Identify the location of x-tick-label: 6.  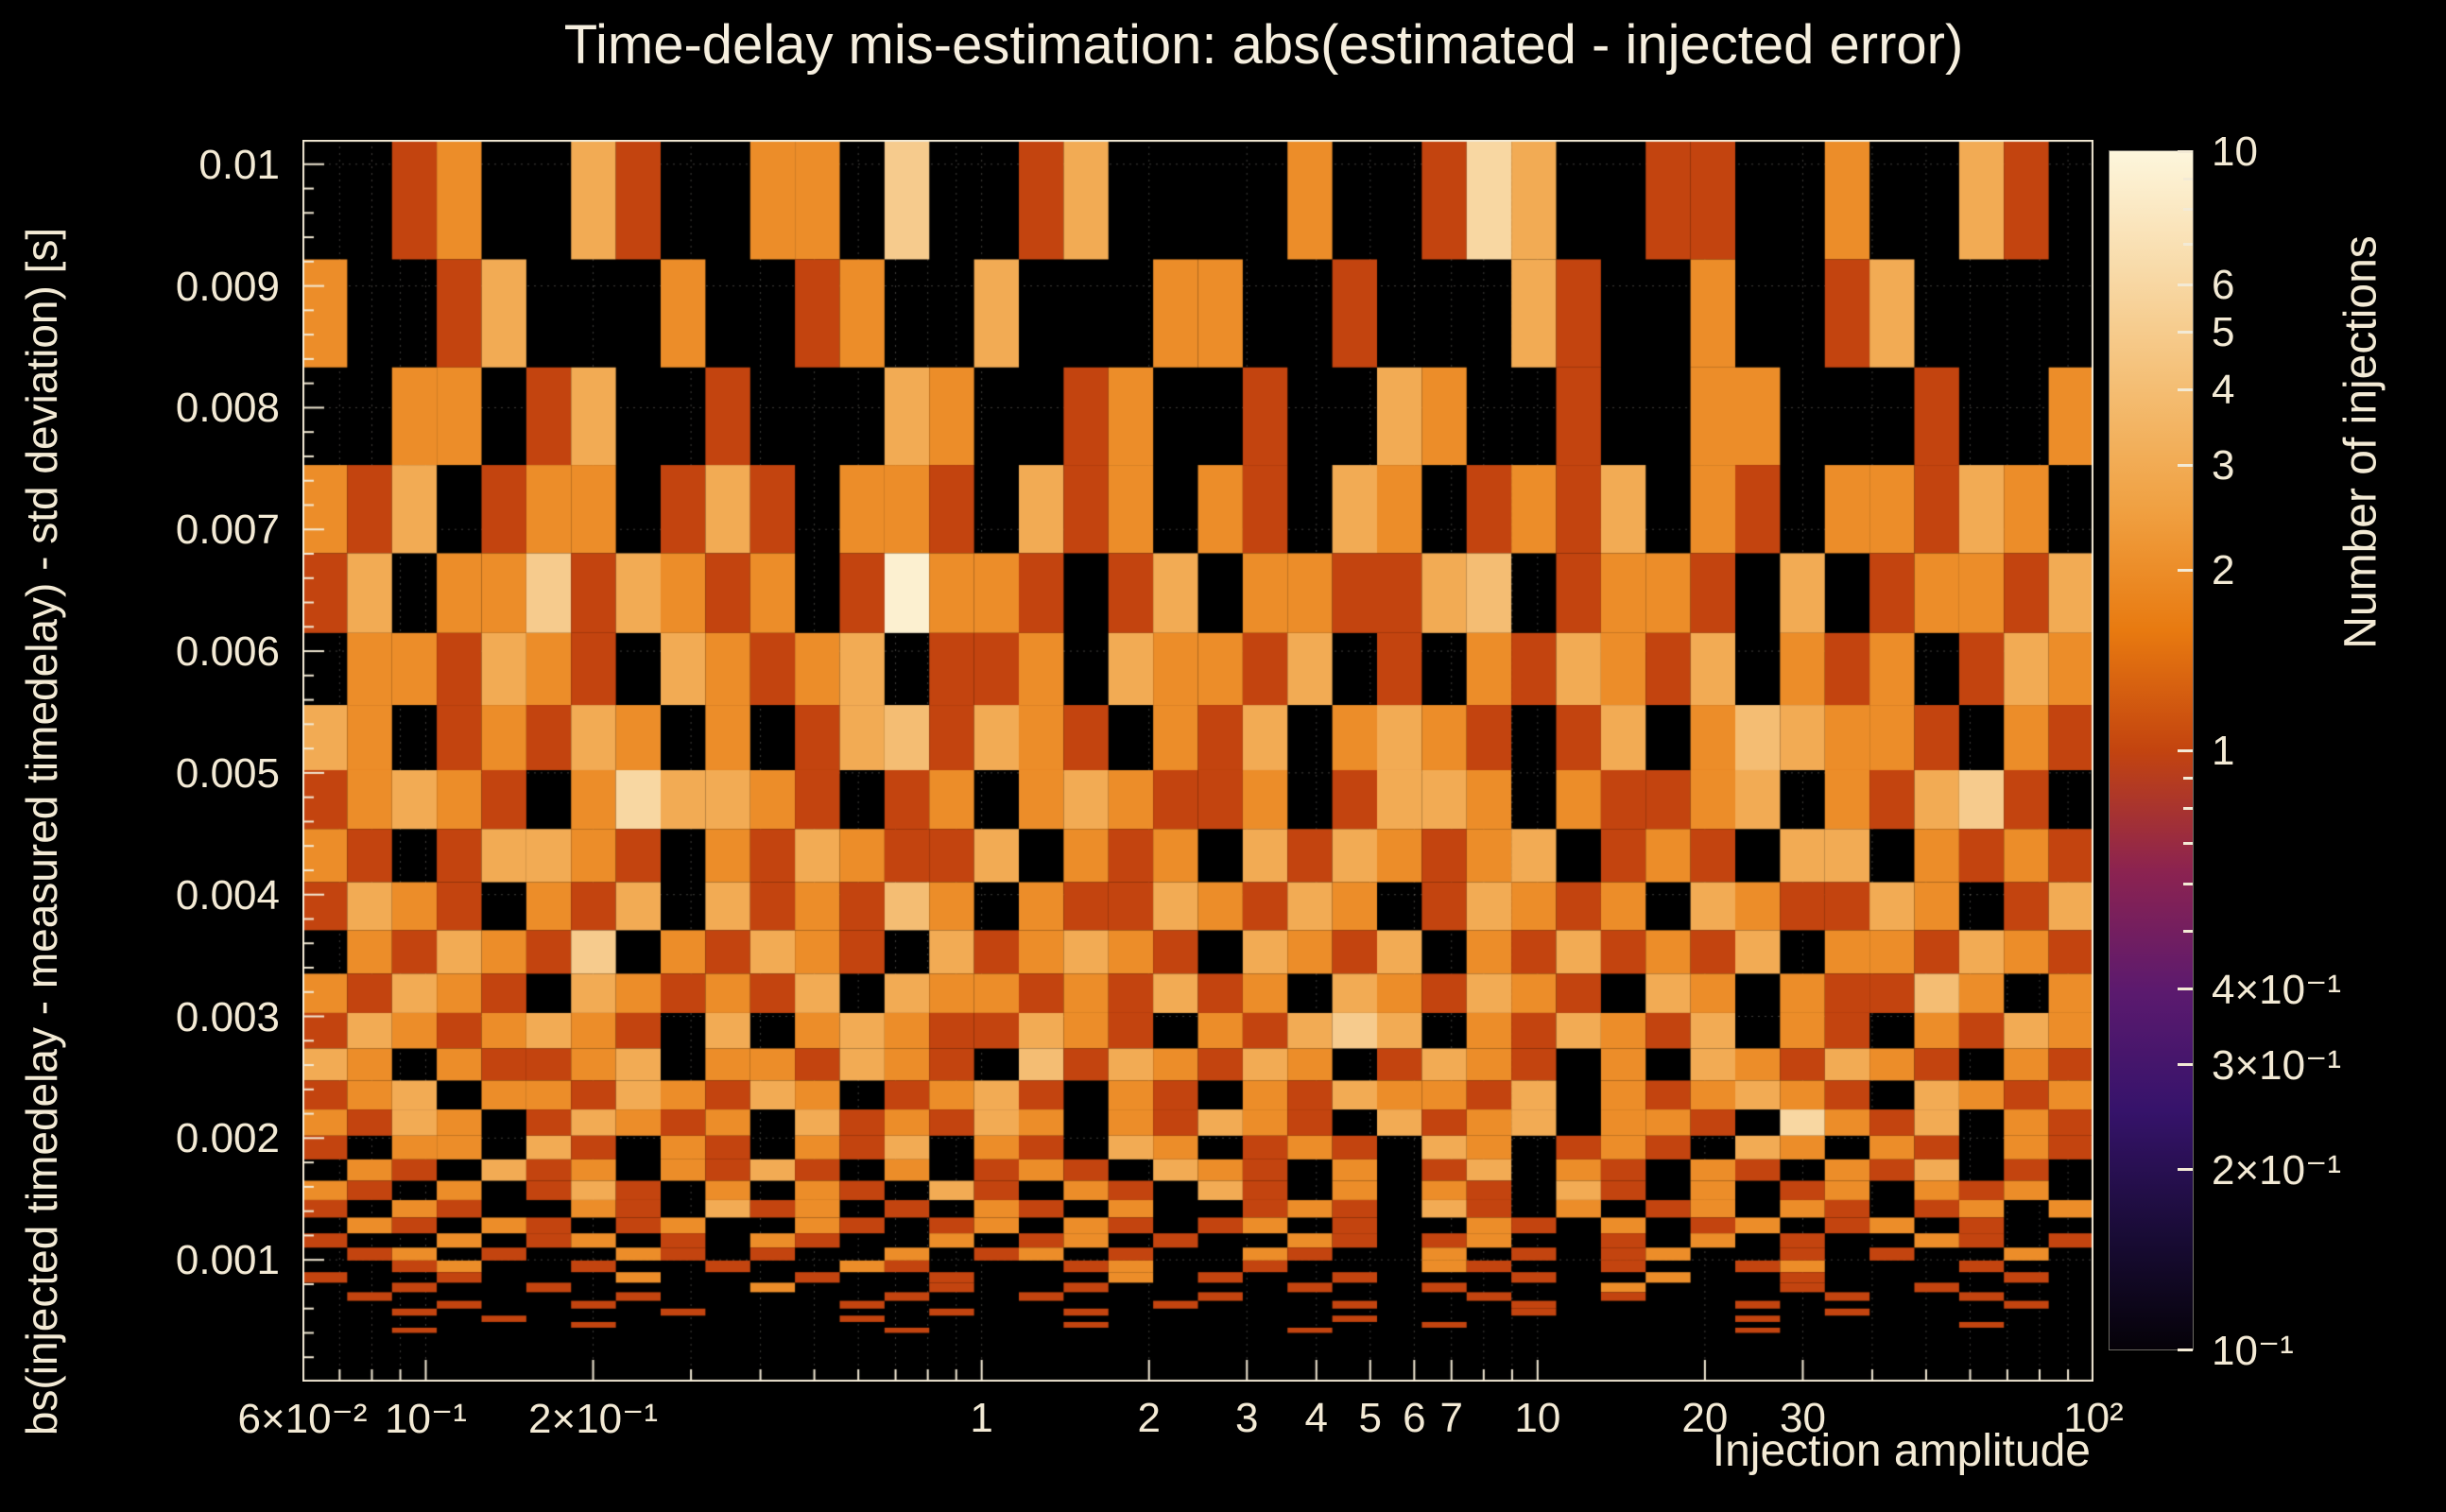
(1414, 1418).